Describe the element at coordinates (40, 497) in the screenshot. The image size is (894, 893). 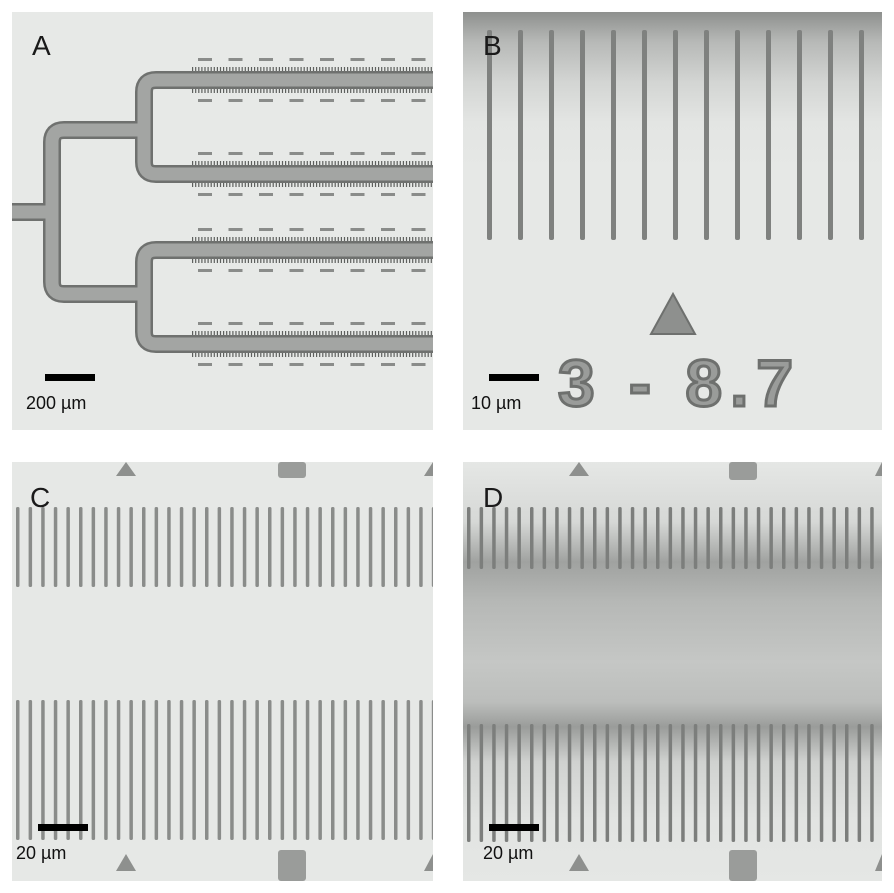
I see `panel-c-label: C` at that location.